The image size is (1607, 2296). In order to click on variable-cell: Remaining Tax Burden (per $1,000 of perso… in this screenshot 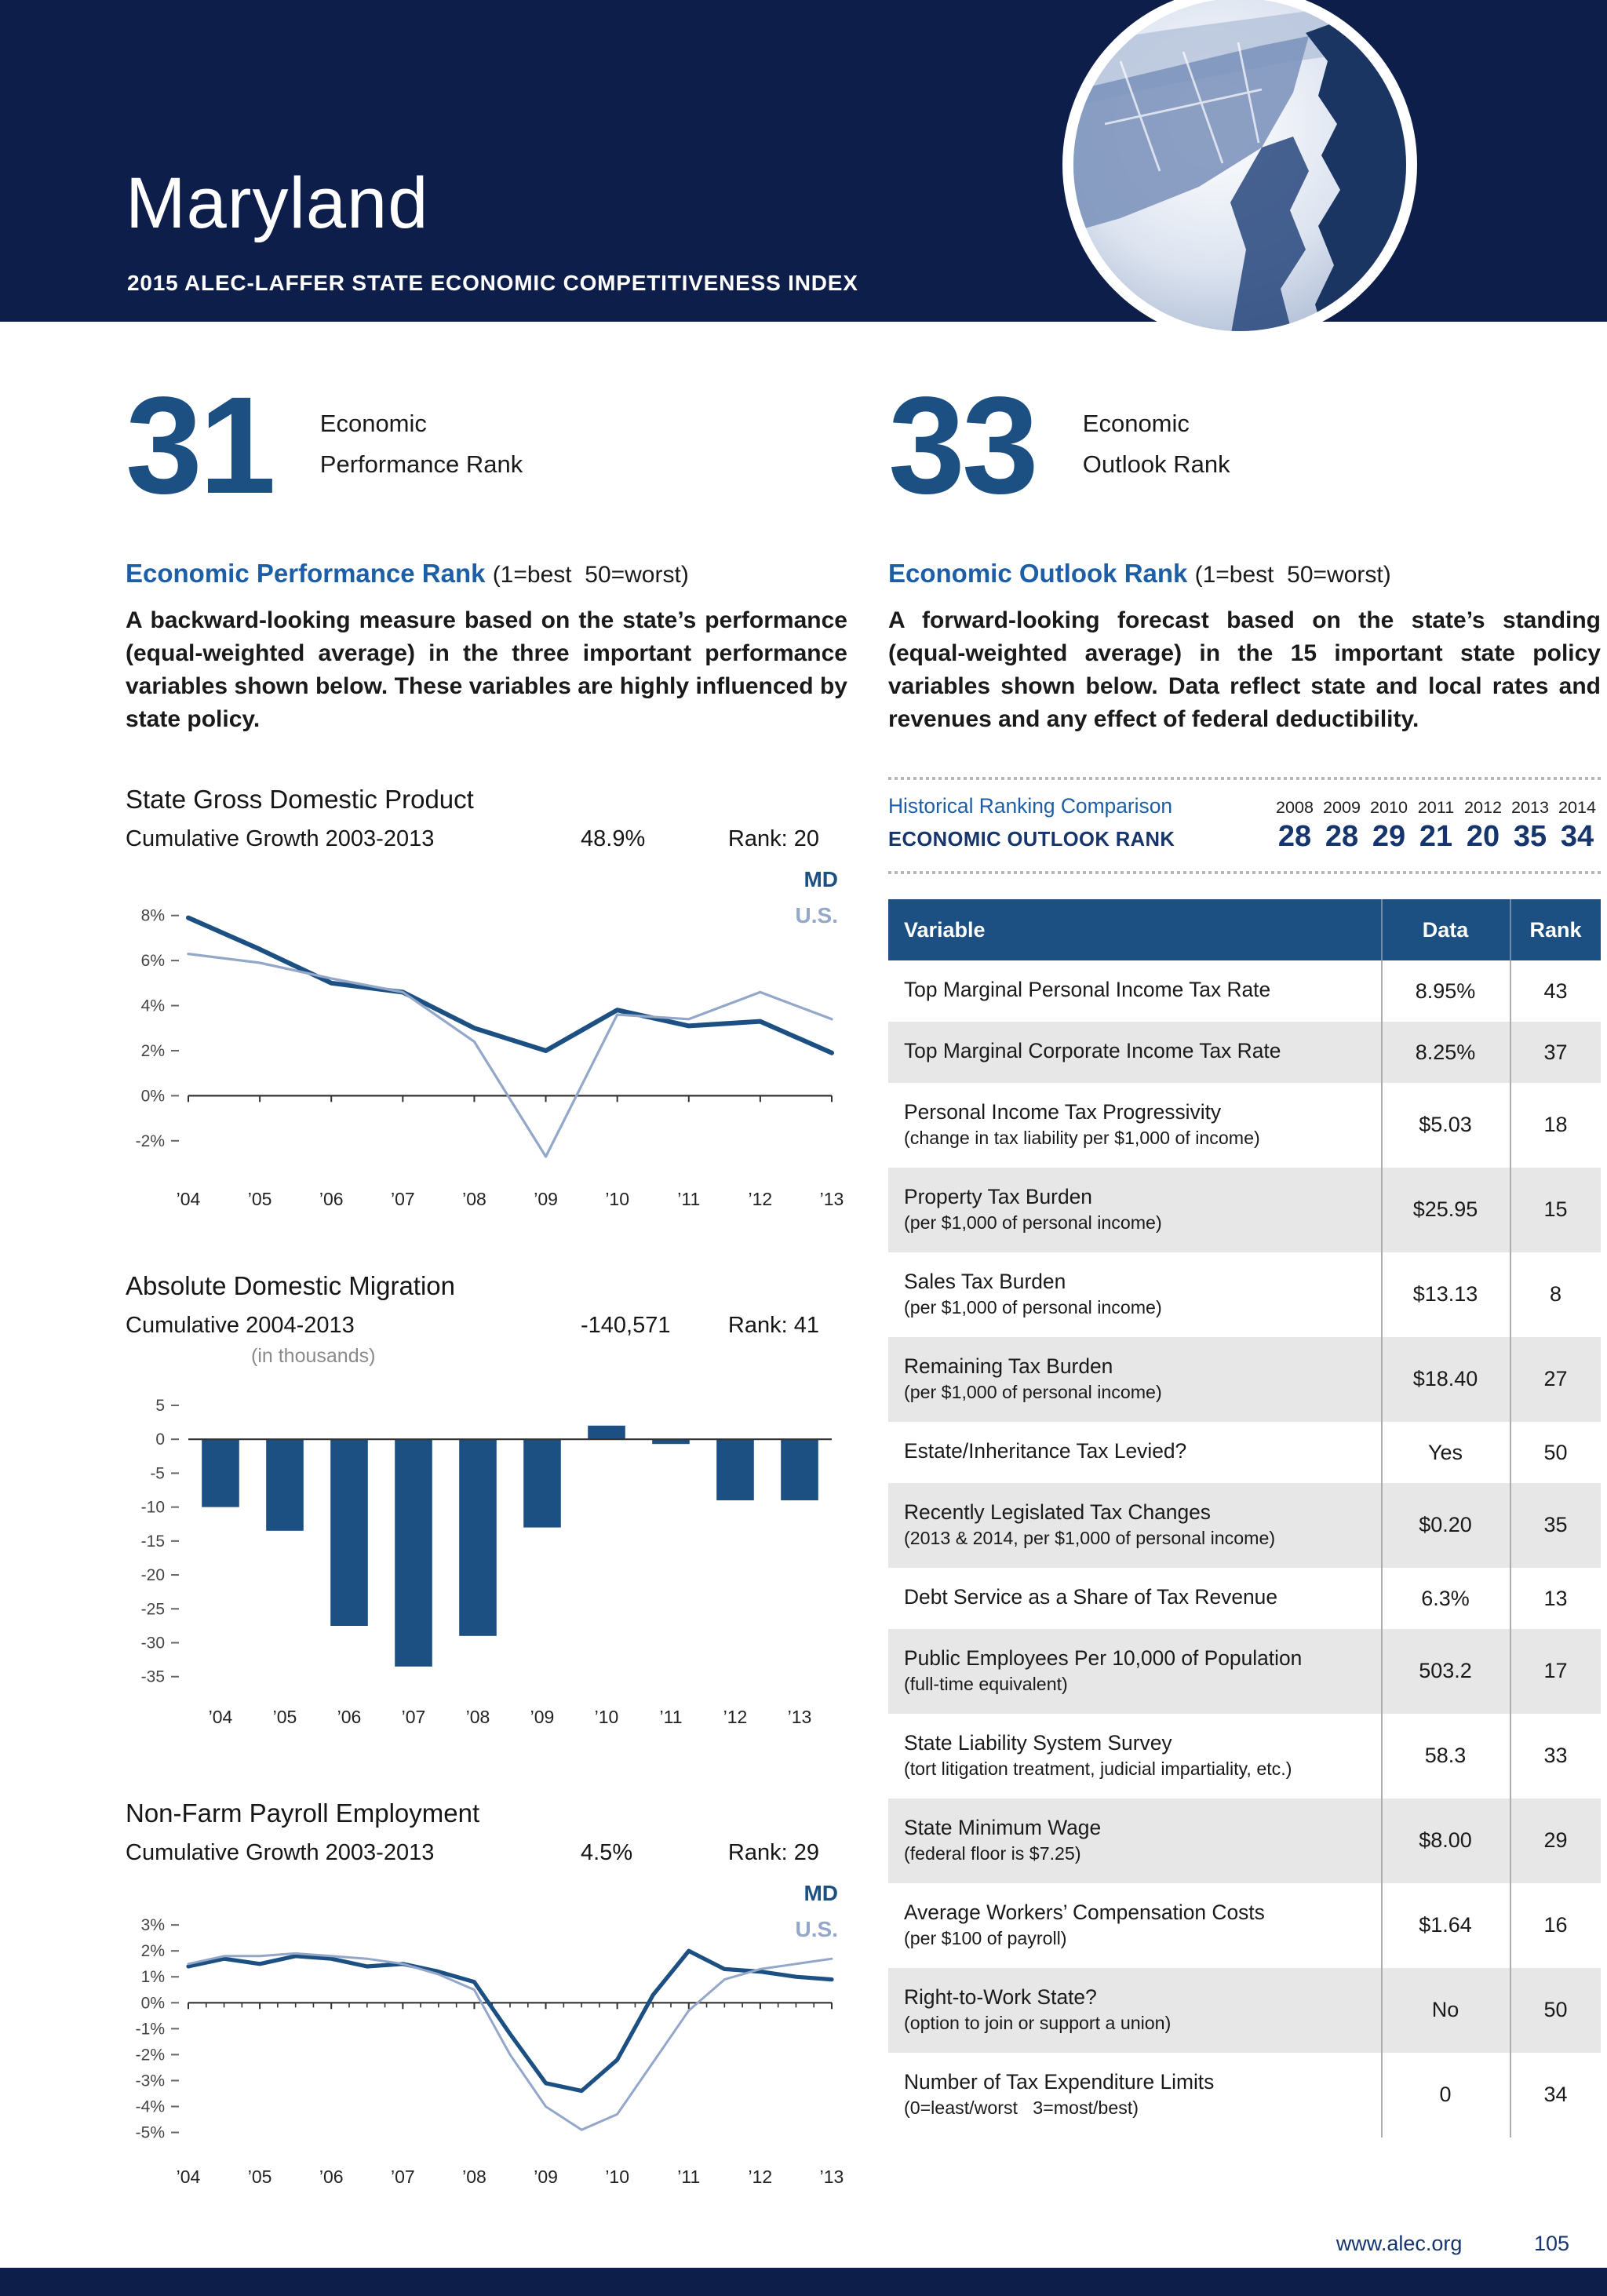, I will do `click(1134, 1379)`.